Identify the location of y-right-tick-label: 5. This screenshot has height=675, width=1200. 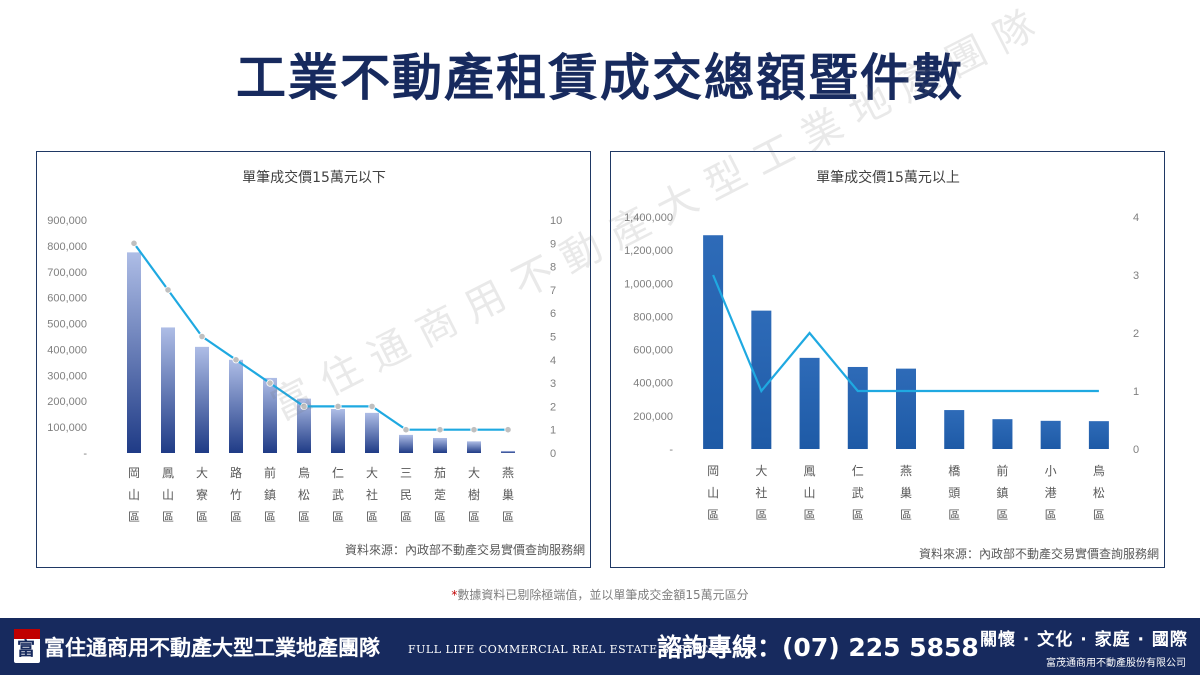
(553, 338).